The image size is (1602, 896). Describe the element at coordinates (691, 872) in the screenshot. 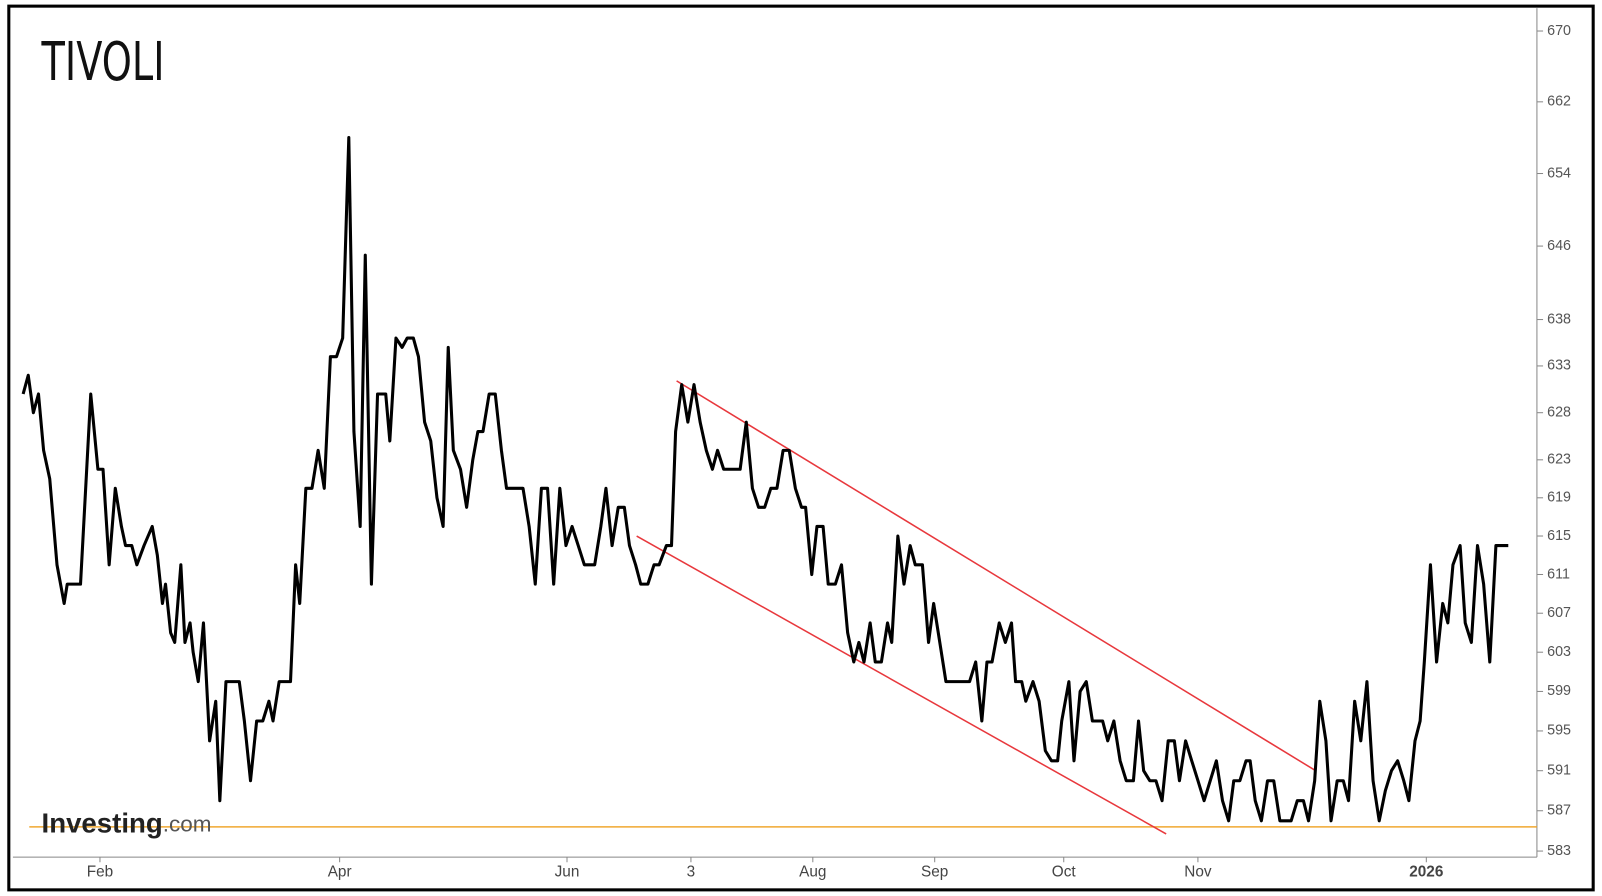

I see `x-tick-label: 3` at that location.